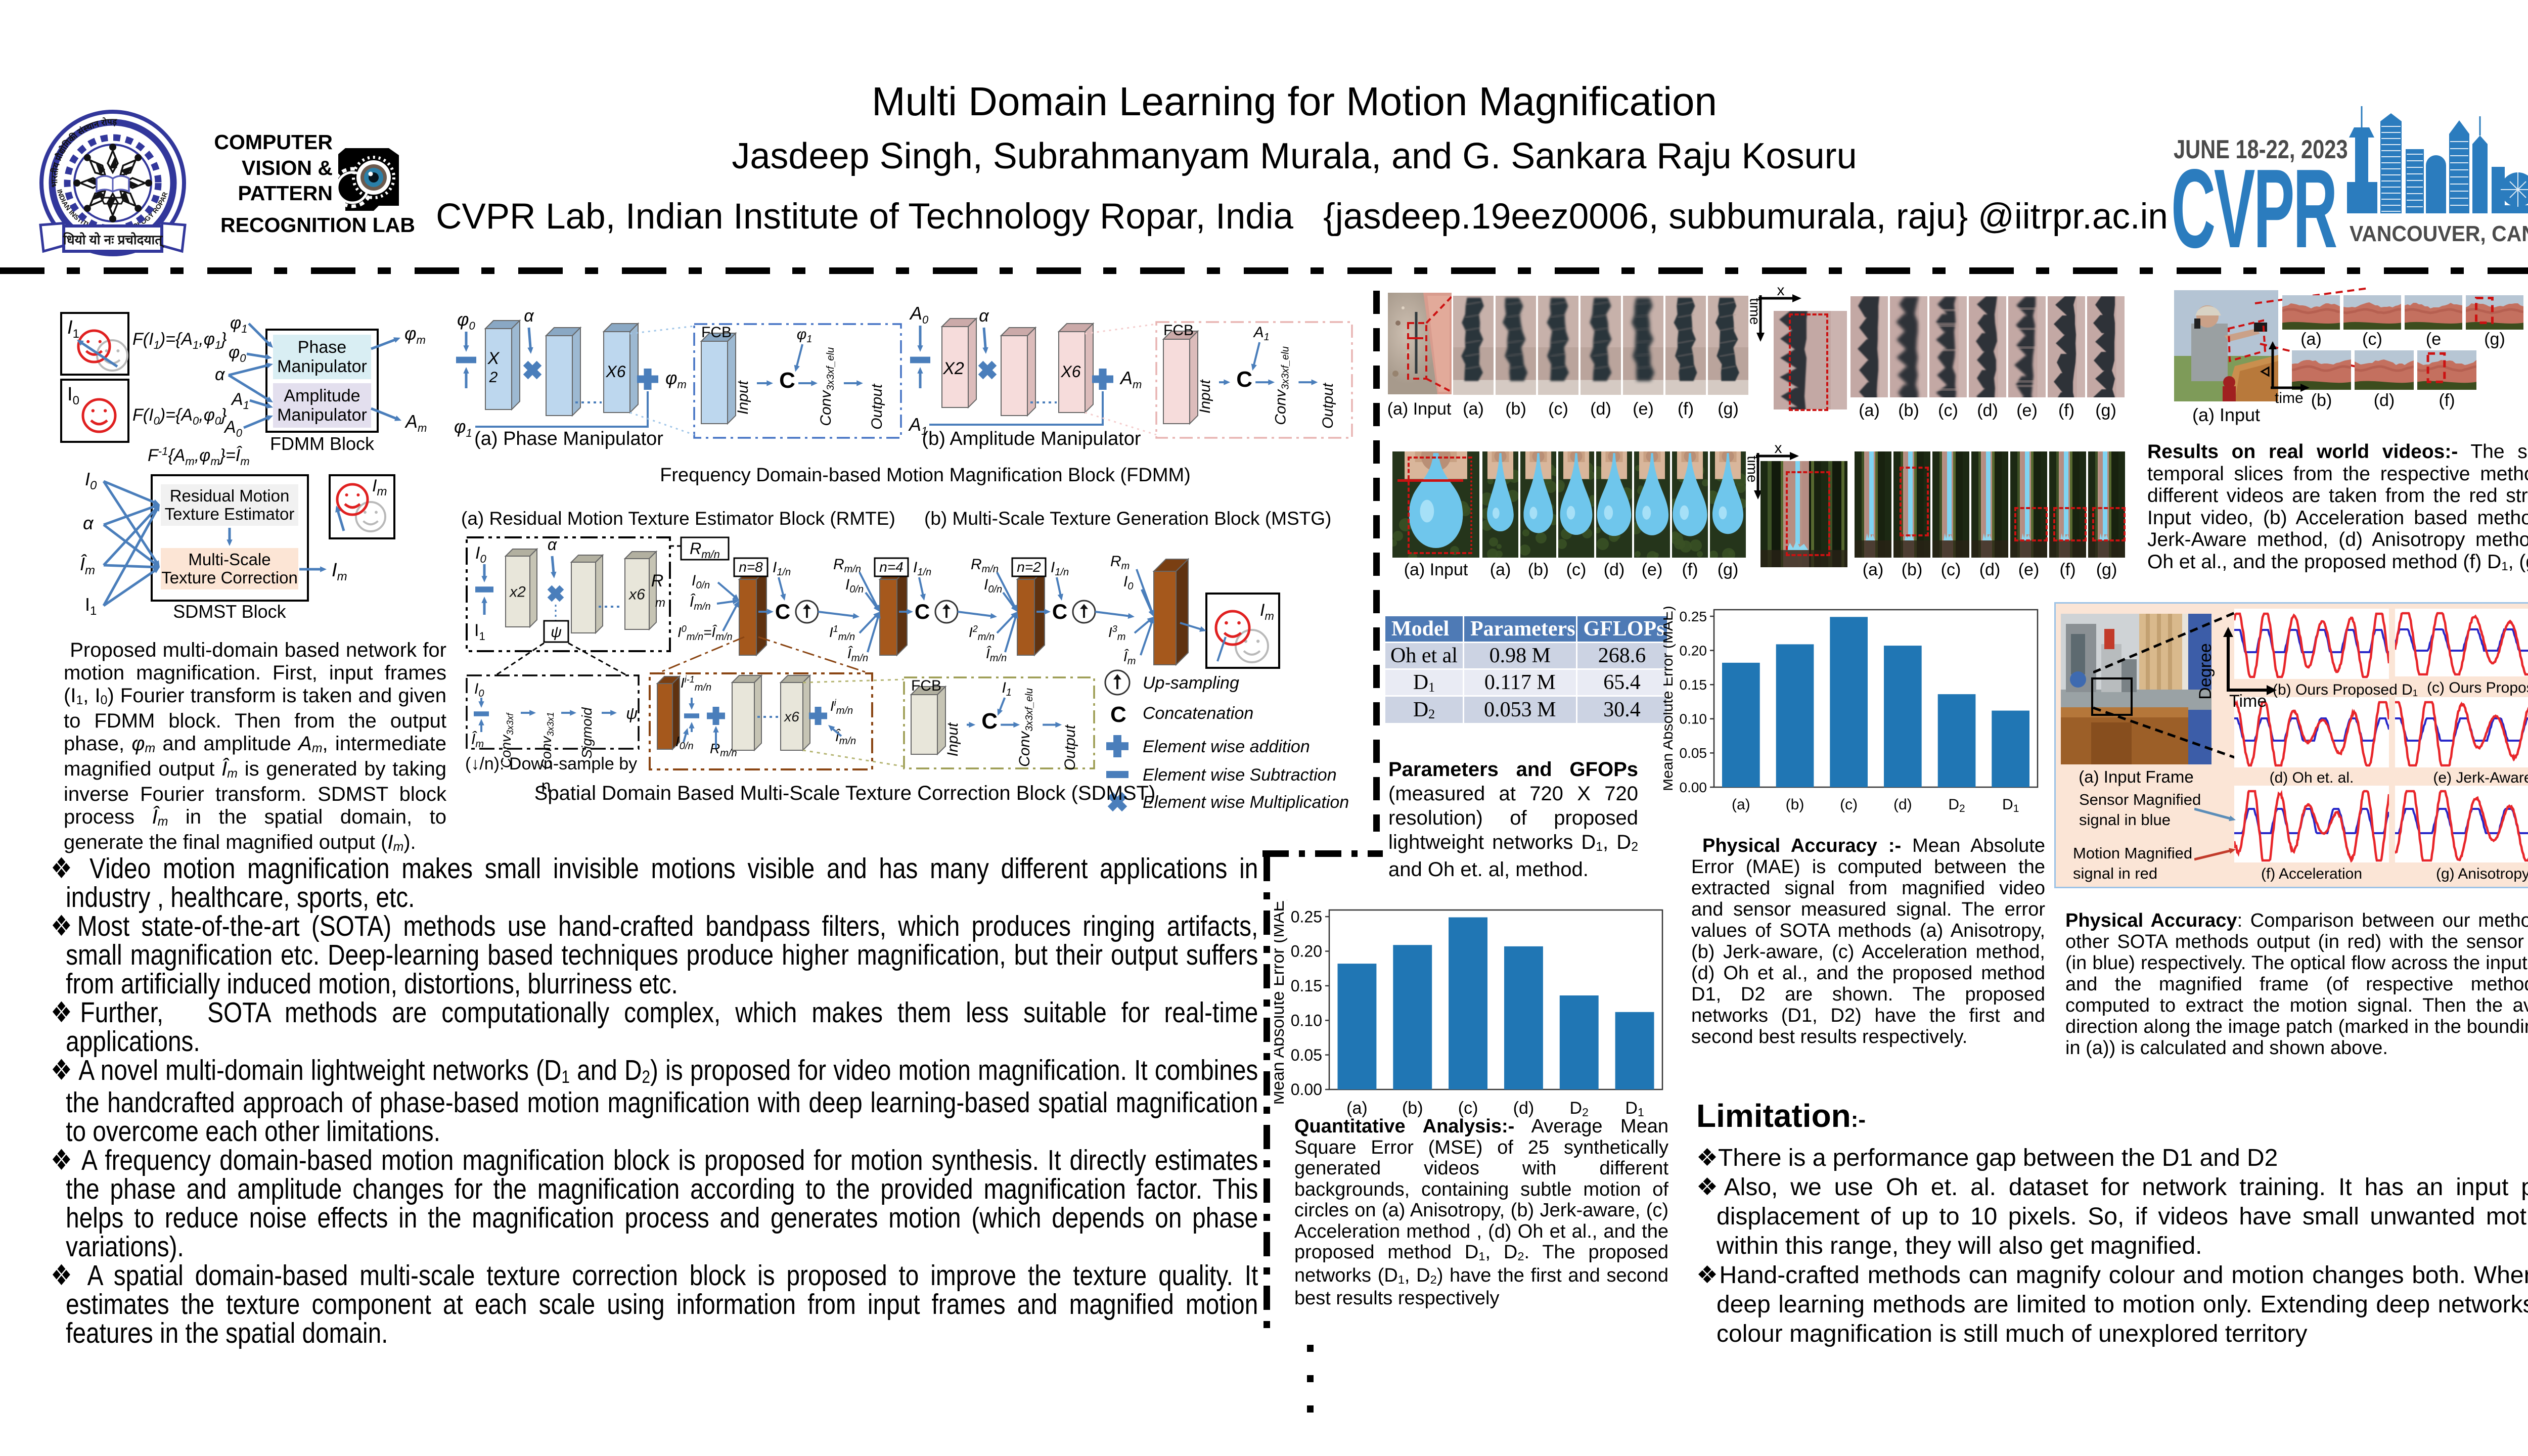  What do you see at coordinates (230, 495) in the screenshot?
I see `svg-text: Residual Motion` at bounding box center [230, 495].